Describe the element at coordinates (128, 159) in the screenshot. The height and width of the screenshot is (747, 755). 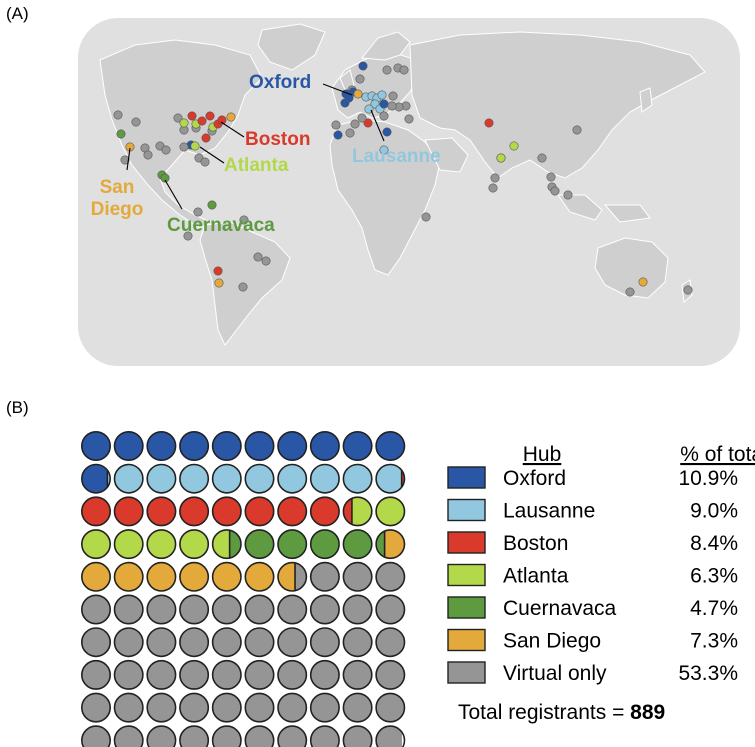
I see `leader-san-diego` at that location.